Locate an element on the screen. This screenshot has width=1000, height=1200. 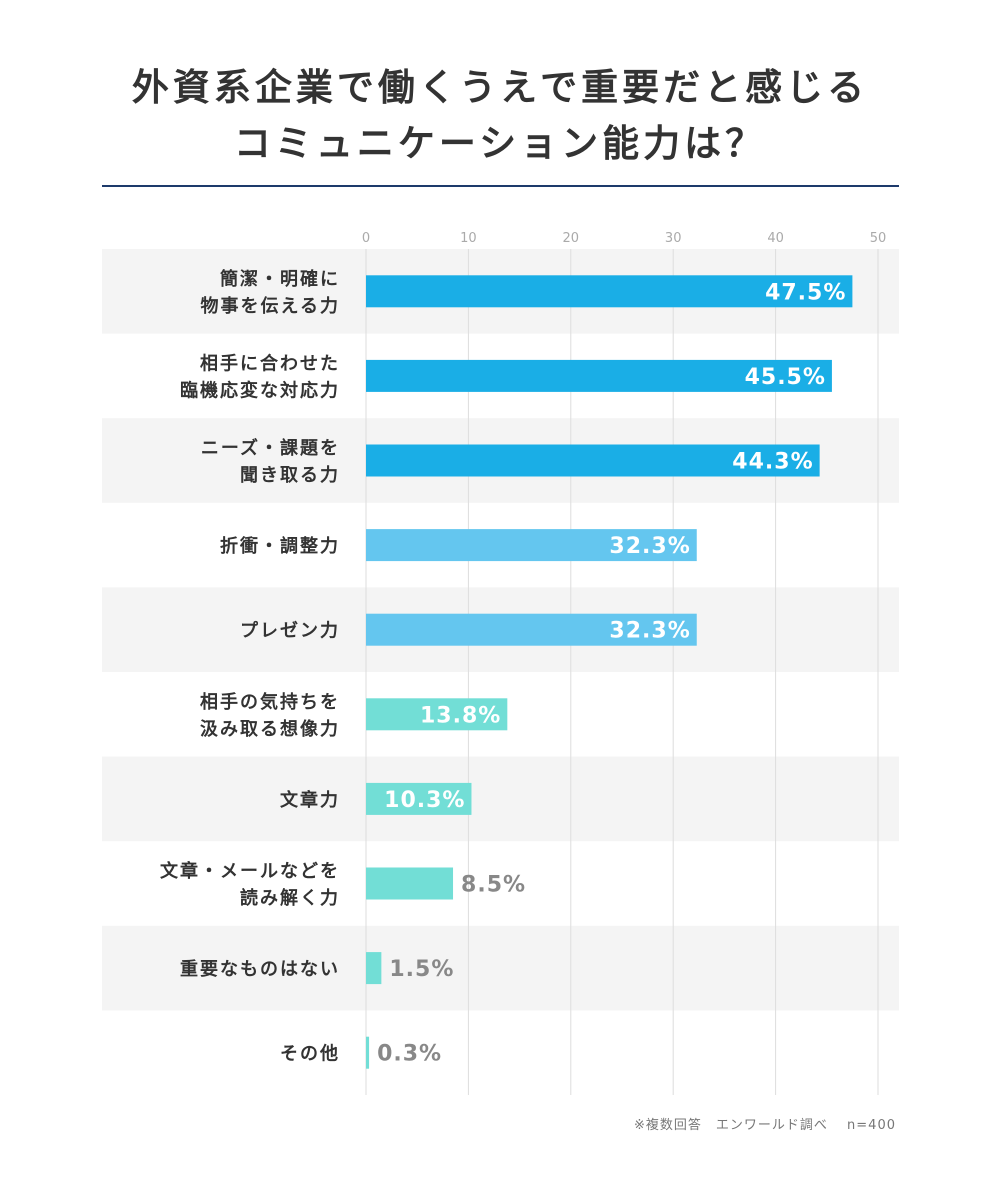
chart-title: 外資系企業で働くうえで重要だと感じる コミュニケーション能力は？ is located at coordinates (500, 116).